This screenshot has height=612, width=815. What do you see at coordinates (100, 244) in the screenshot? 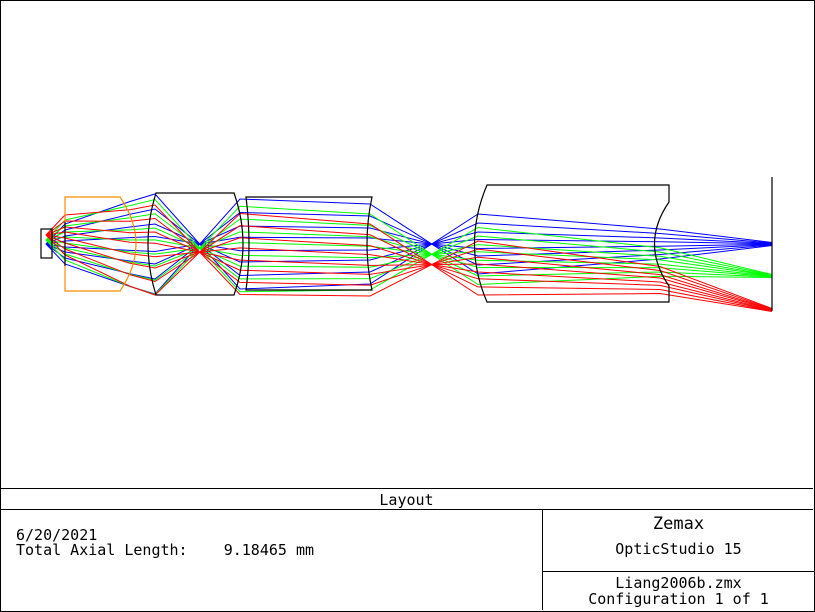
I see `aperture-stop-element` at bounding box center [100, 244].